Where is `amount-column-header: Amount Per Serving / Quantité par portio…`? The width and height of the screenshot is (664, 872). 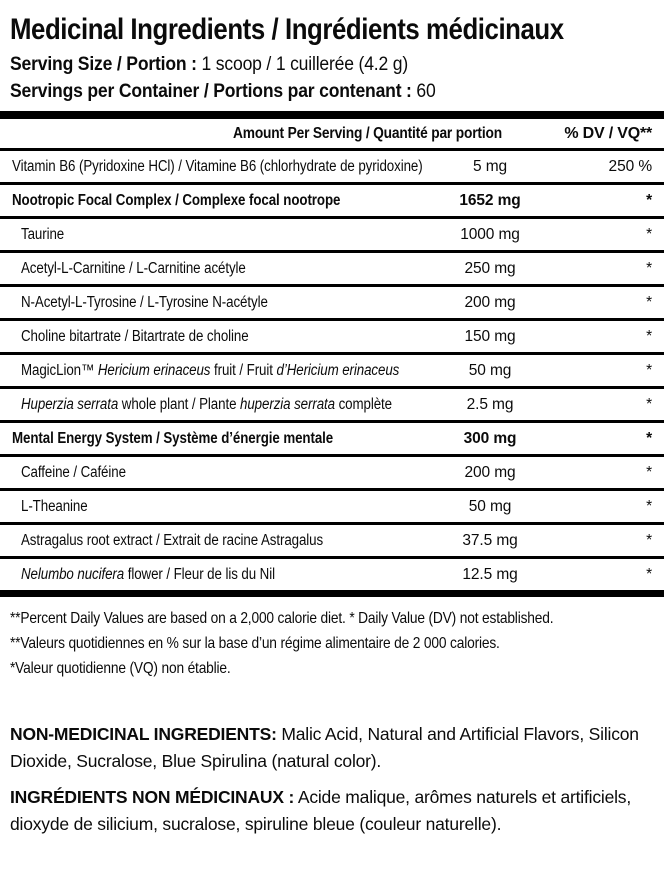
amount-column-header: Amount Per Serving / Quantité par portio… is located at coordinates (368, 133).